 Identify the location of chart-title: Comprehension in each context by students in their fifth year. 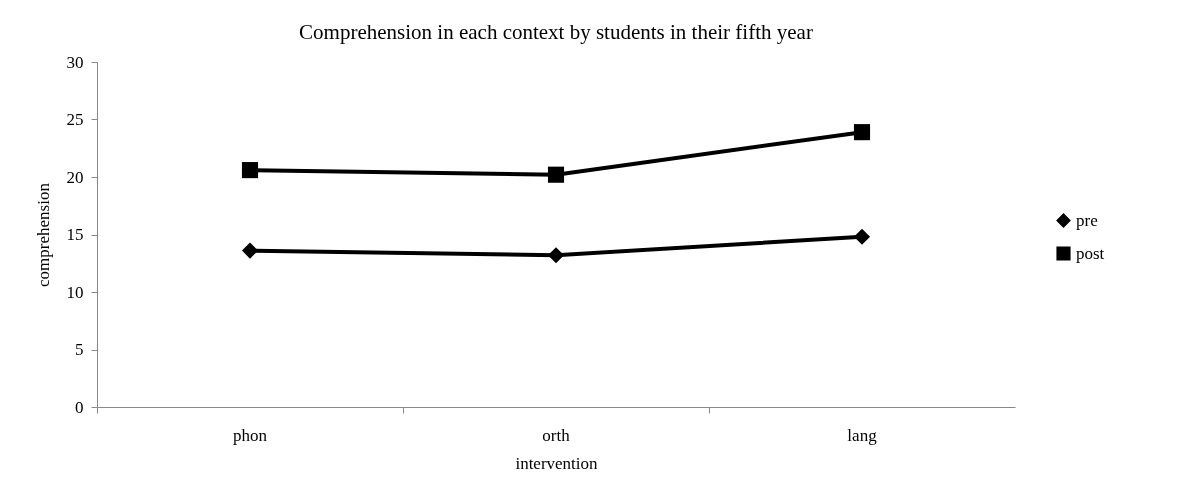
(556, 32).